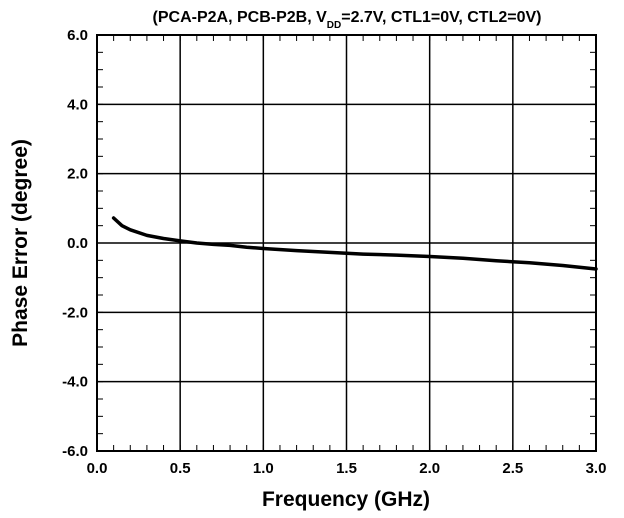 The width and height of the screenshot is (624, 518). Describe the element at coordinates (77, 174) in the screenshot. I see `y-tick-label: 2.0` at that location.